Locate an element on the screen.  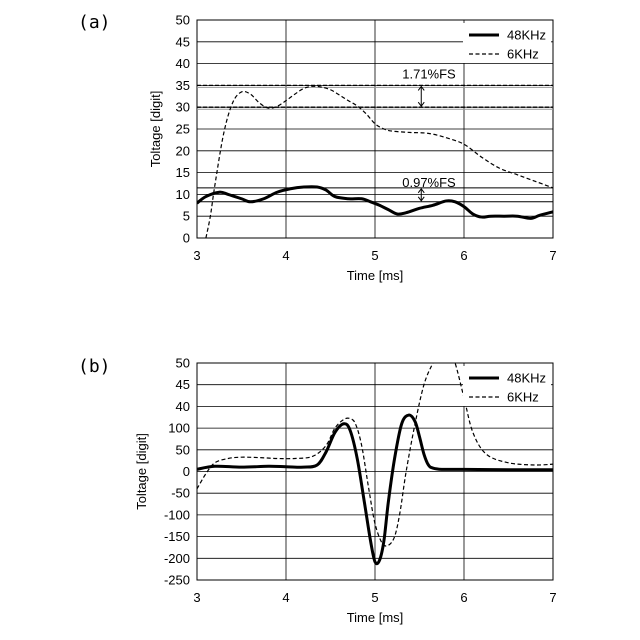
y-tick-label: 35 is located at coordinates (183, 85).